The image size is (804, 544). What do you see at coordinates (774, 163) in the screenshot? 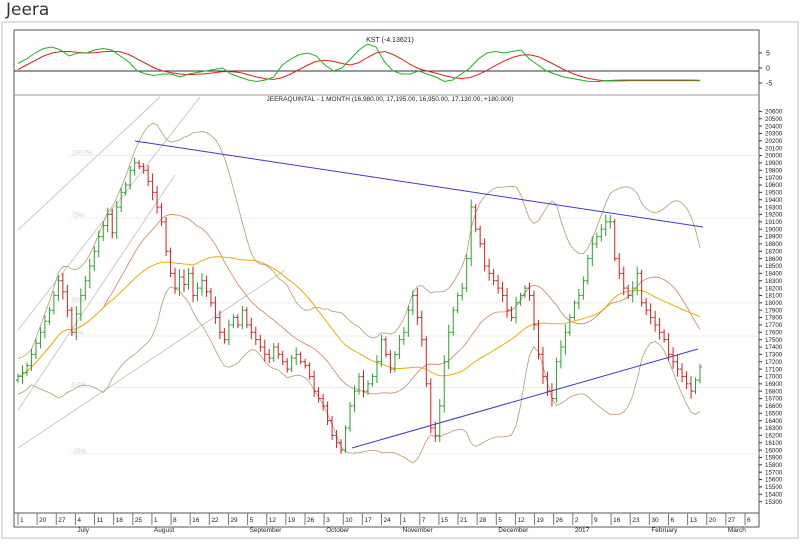
I see `price-y-tick-label: 19900` at bounding box center [774, 163].